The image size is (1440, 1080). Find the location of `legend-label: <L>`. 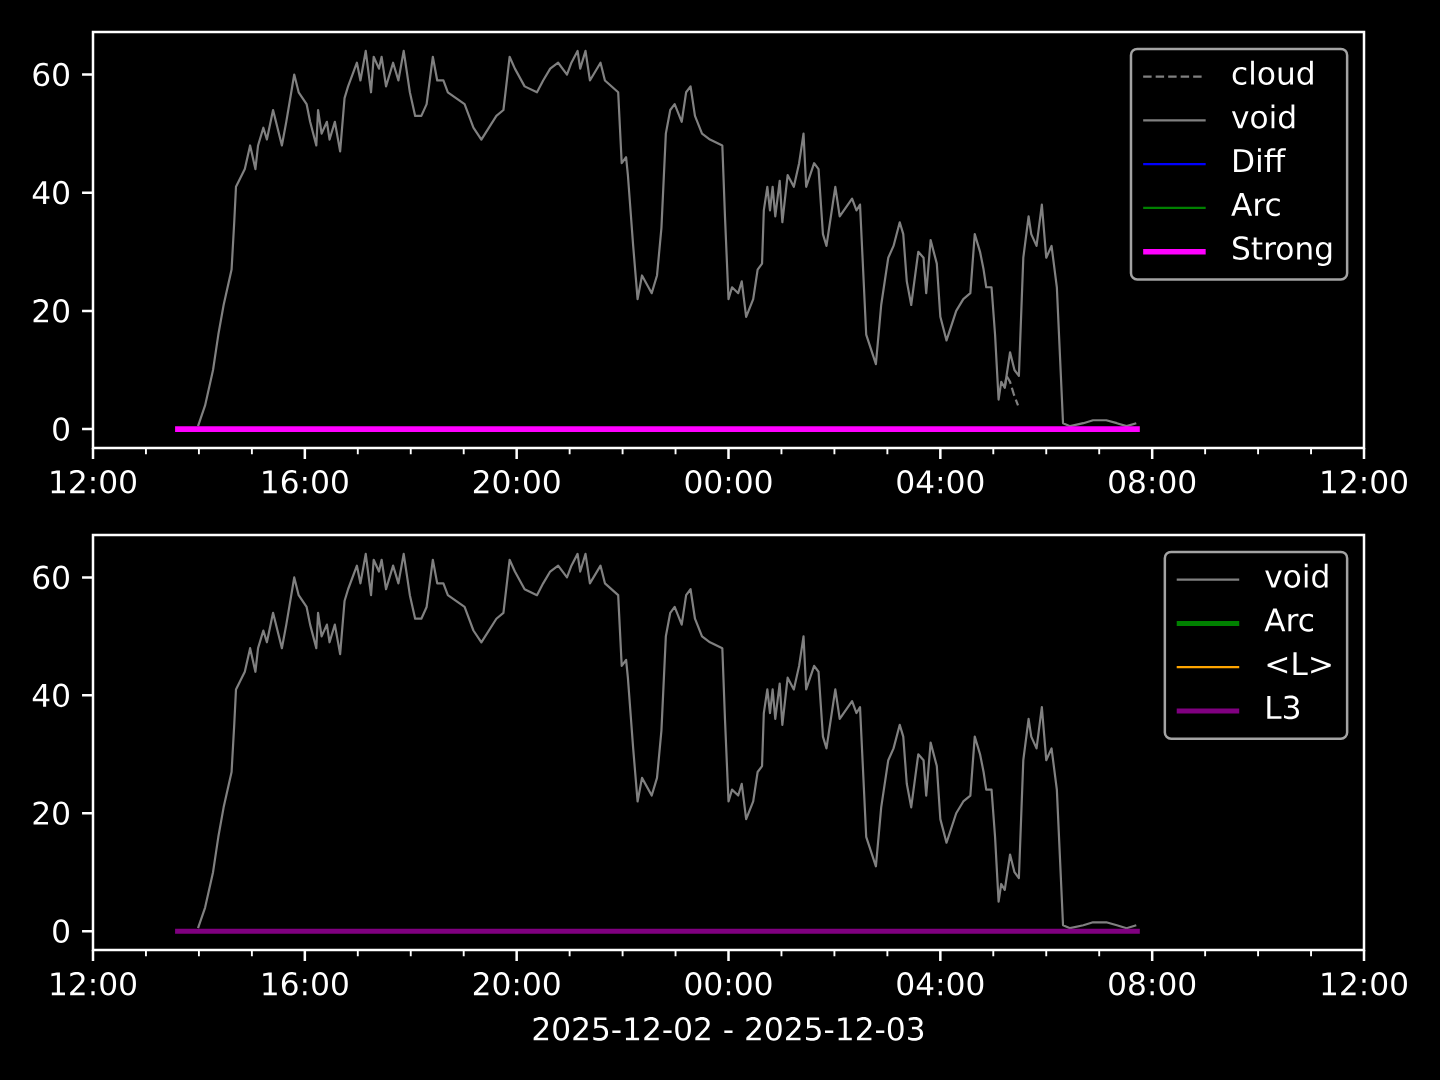

legend-label: <L> is located at coordinates (1299, 664).